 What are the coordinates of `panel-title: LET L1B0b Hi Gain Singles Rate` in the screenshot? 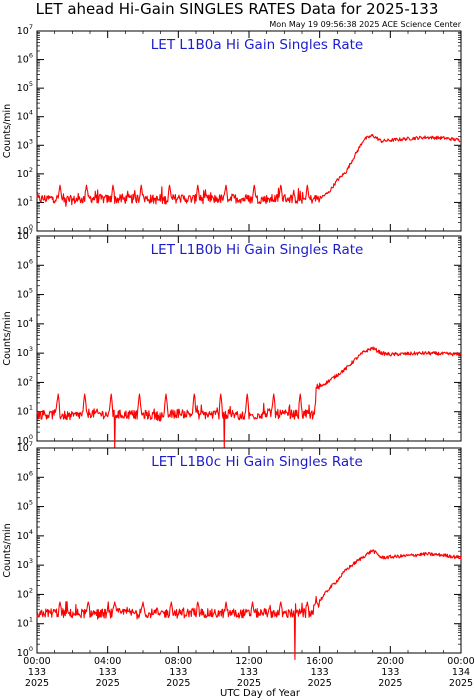 It's located at (257, 250).